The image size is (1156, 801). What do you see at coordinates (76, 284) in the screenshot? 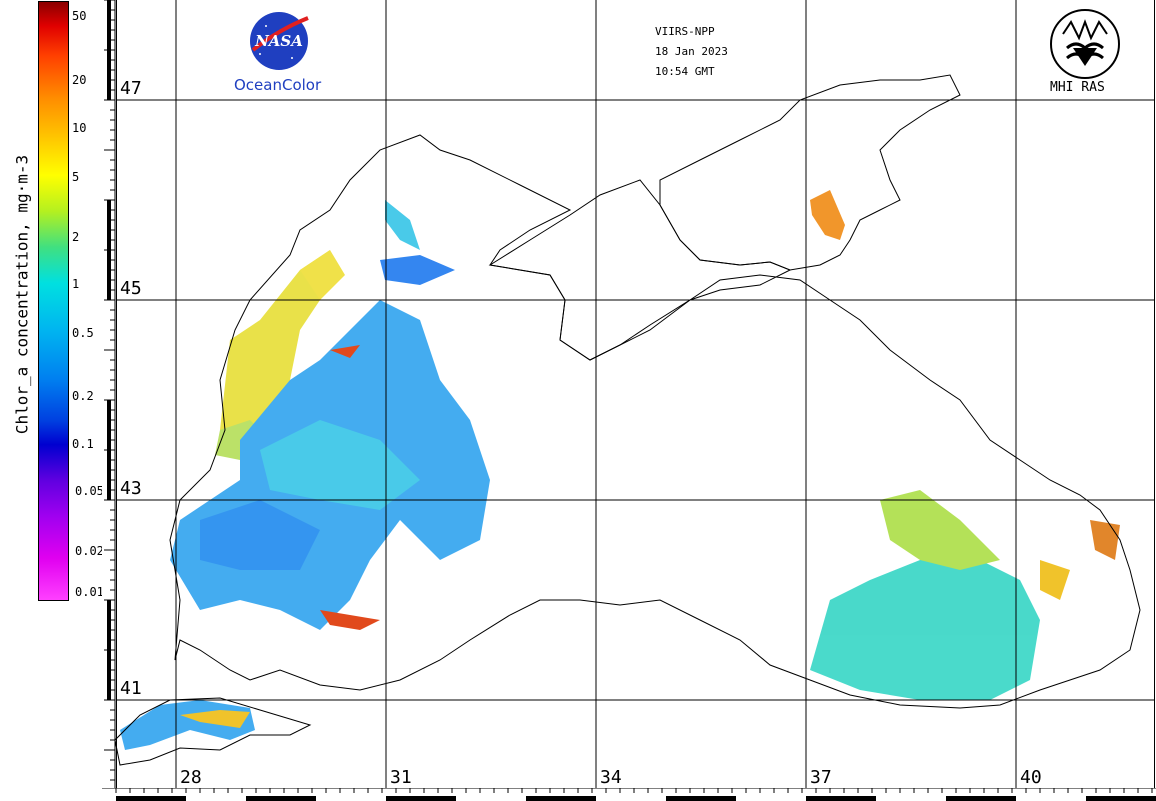
I see `colorbar-label: 1` at bounding box center [76, 284].